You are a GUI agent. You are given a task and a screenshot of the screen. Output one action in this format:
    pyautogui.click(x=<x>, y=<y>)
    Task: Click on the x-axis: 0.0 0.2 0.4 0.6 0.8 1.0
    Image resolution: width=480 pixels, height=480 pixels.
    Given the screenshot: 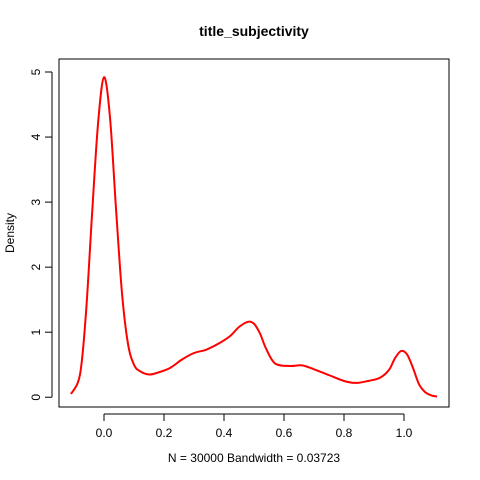 What is the action you would take?
    pyautogui.click(x=254, y=426)
    